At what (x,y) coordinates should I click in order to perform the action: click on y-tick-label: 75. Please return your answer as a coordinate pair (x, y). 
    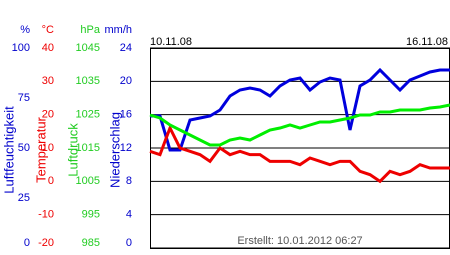
    Looking at the image, I should click on (24, 98).